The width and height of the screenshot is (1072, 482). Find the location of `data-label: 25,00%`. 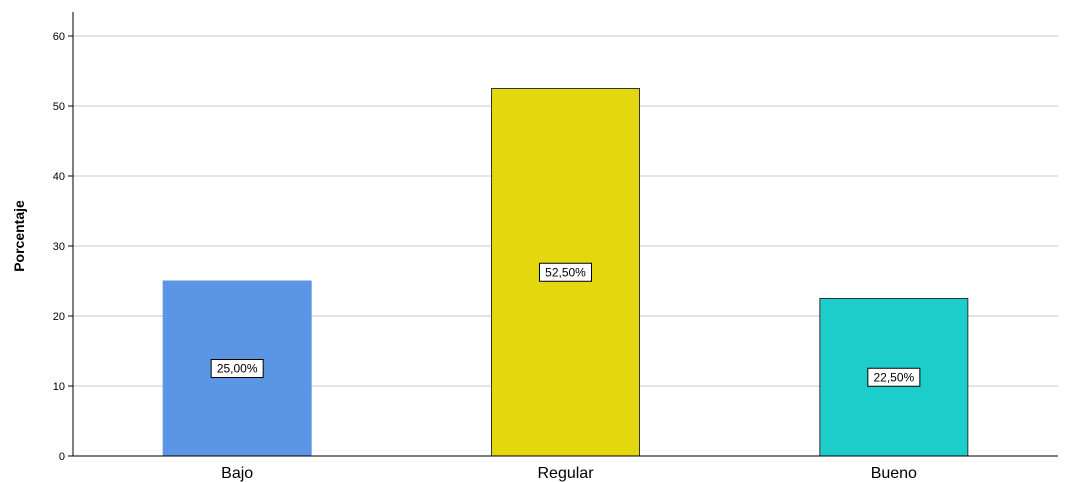

data-label: 25,00% is located at coordinates (237, 368).